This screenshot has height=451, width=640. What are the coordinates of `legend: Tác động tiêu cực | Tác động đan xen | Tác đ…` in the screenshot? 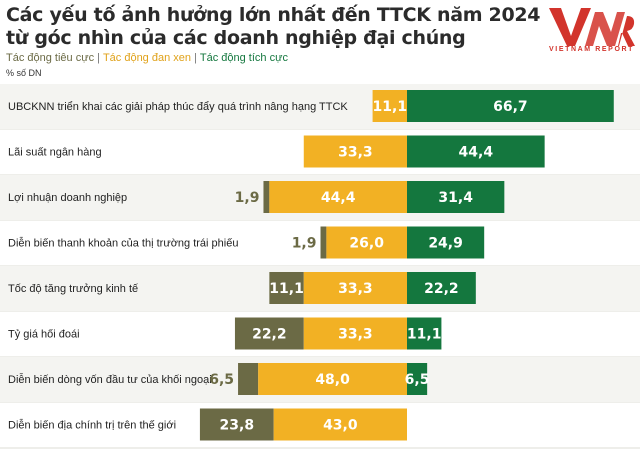 It's located at (147, 58).